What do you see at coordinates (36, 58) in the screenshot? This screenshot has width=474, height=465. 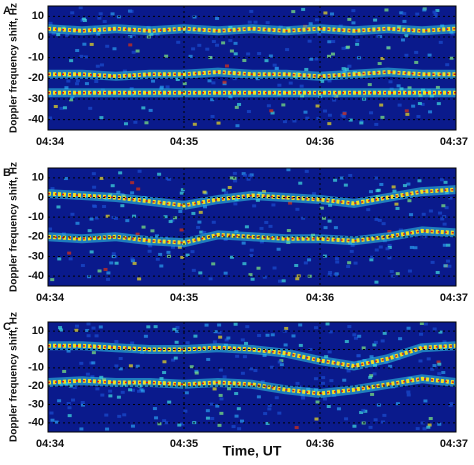 I see `y-tick-label: -10` at bounding box center [36, 58].